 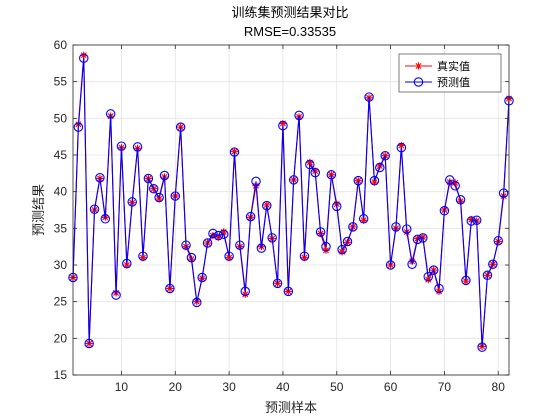 I want to click on legend-entry: 预测值, so click(x=453, y=82).